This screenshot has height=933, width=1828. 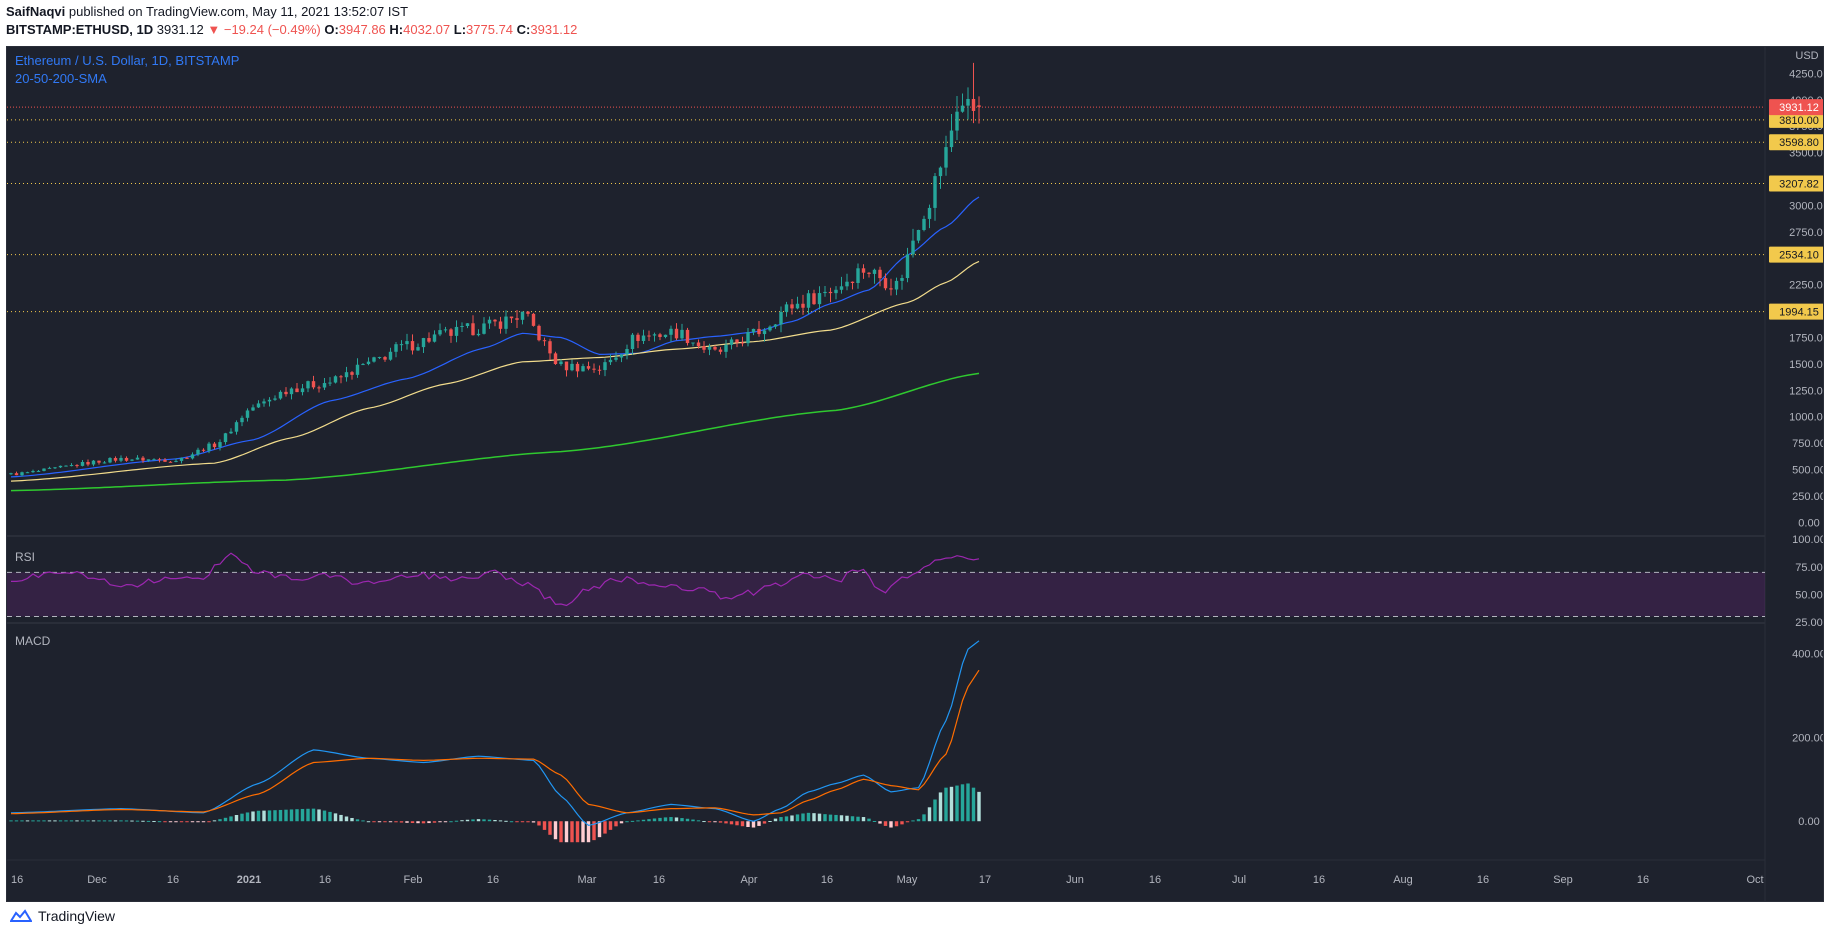 What do you see at coordinates (61, 78) in the screenshot?
I see `indicator-legend: 20-50-200-SMA` at bounding box center [61, 78].